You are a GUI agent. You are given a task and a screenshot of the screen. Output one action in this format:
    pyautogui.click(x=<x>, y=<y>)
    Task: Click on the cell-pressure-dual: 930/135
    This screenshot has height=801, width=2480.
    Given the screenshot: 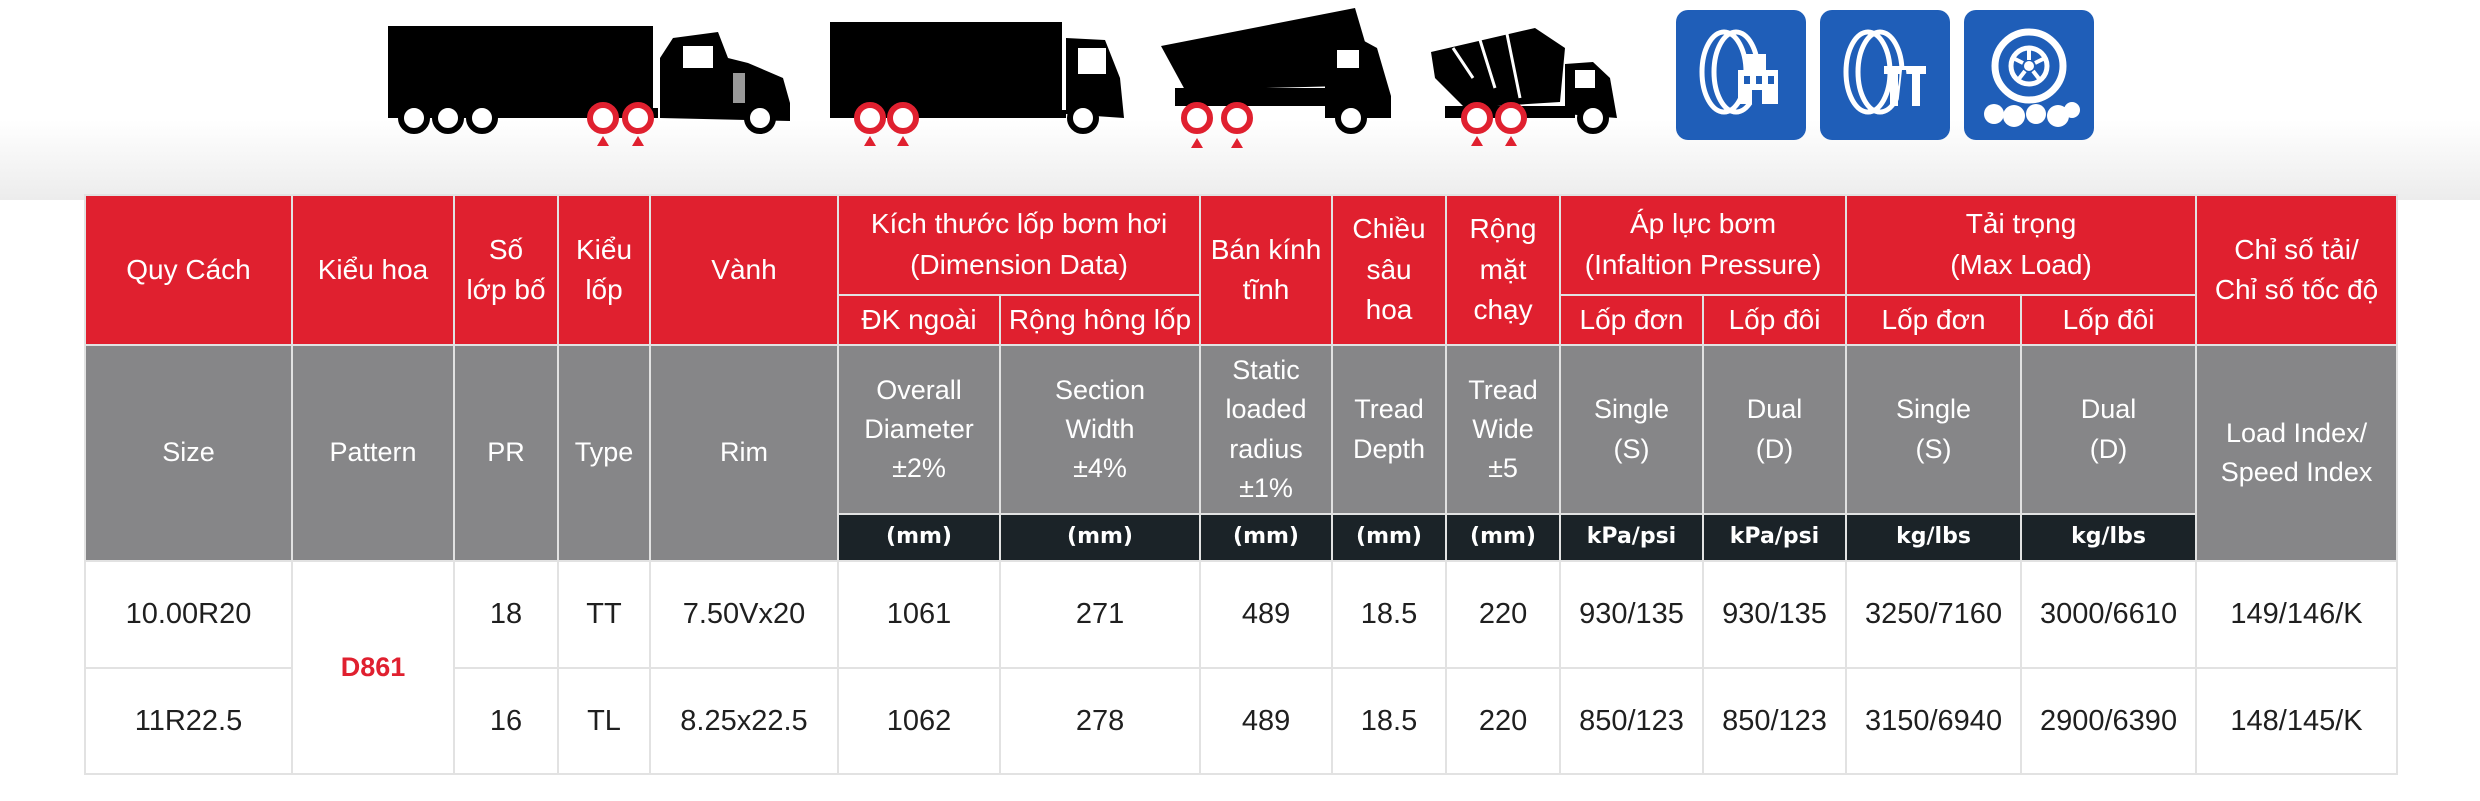 What is the action you would take?
    pyautogui.click(x=1775, y=614)
    